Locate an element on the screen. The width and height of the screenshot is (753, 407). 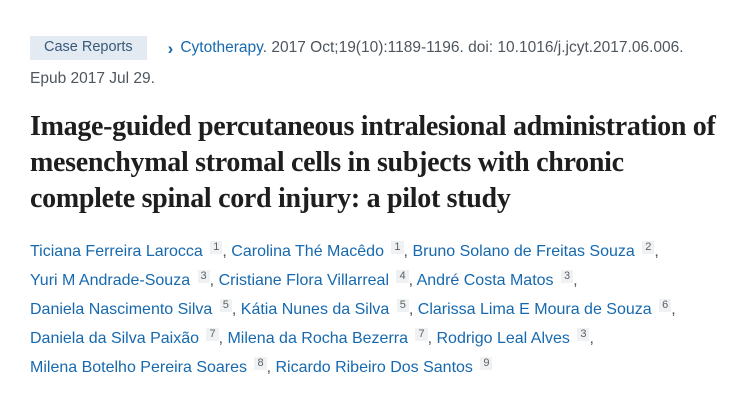
author-link: Milena Botelho Pereira Soares is located at coordinates (139, 367).